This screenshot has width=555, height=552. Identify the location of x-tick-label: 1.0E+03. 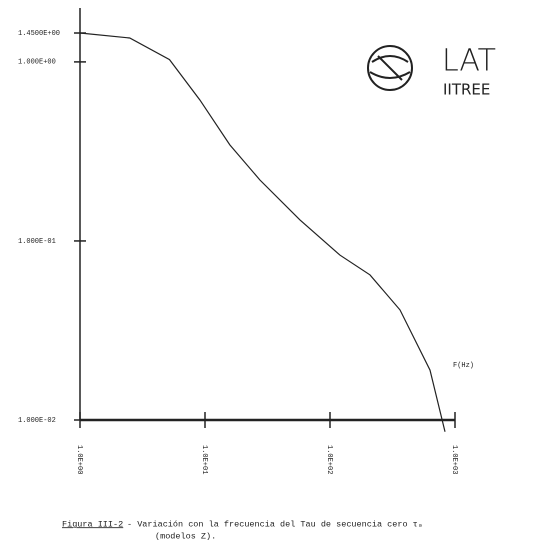
(454, 459).